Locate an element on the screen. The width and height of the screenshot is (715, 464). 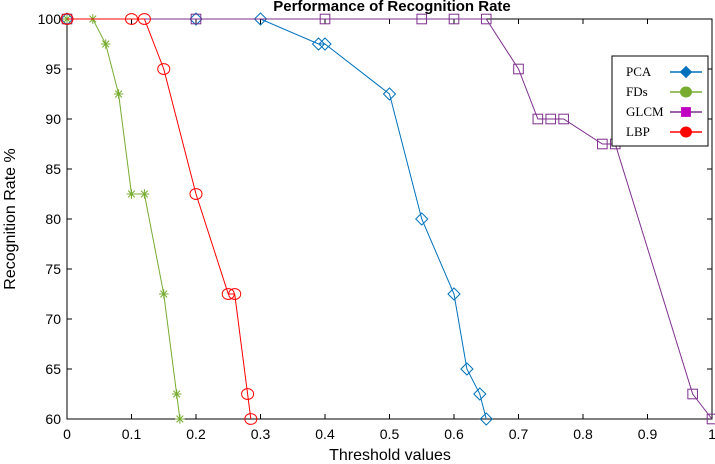
x-tick-label: 0.5 is located at coordinates (390, 434).